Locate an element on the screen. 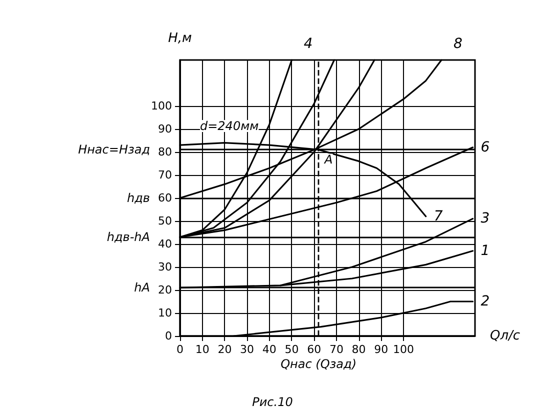  x-tick-label: 100 is located at coordinates (403, 349).